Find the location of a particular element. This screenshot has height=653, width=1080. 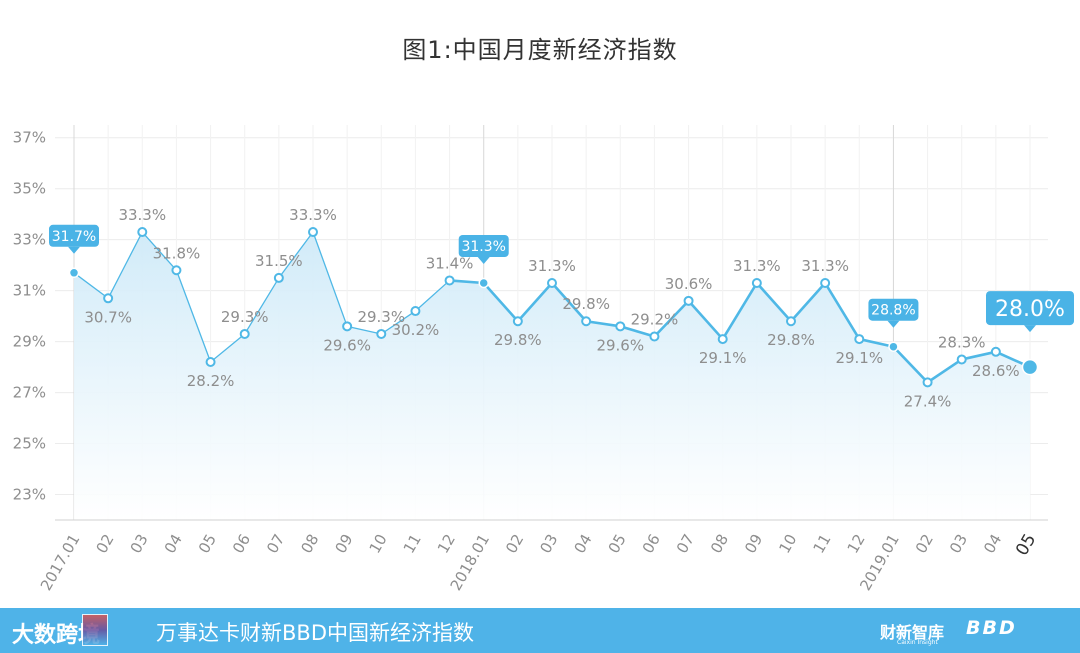

bbd-brand: BBD is located at coordinates (991, 628).